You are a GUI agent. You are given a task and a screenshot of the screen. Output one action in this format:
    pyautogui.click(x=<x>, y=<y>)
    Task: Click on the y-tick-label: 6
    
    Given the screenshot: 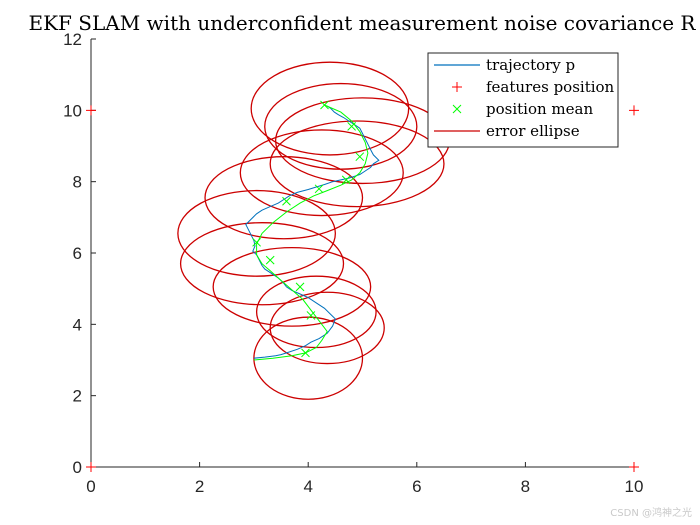 What is the action you would take?
    pyautogui.click(x=77, y=253)
    